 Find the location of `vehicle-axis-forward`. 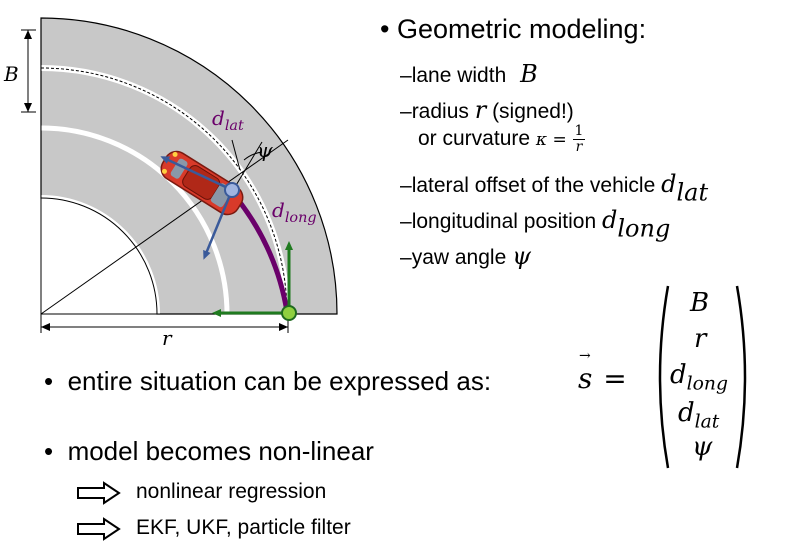

vehicle-axis-forward is located at coordinates (196, 174).